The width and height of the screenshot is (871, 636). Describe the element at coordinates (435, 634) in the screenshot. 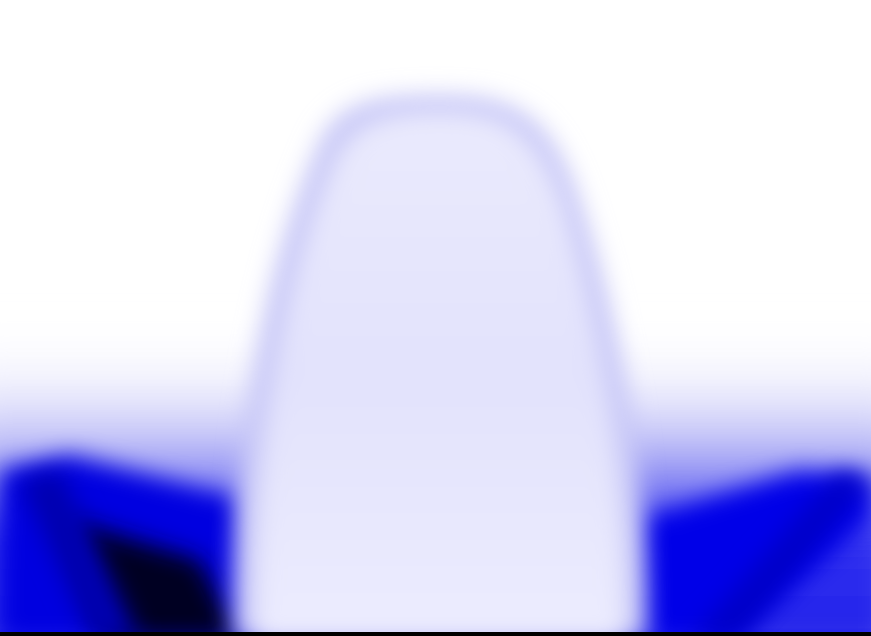

I see `bottom-line` at that location.